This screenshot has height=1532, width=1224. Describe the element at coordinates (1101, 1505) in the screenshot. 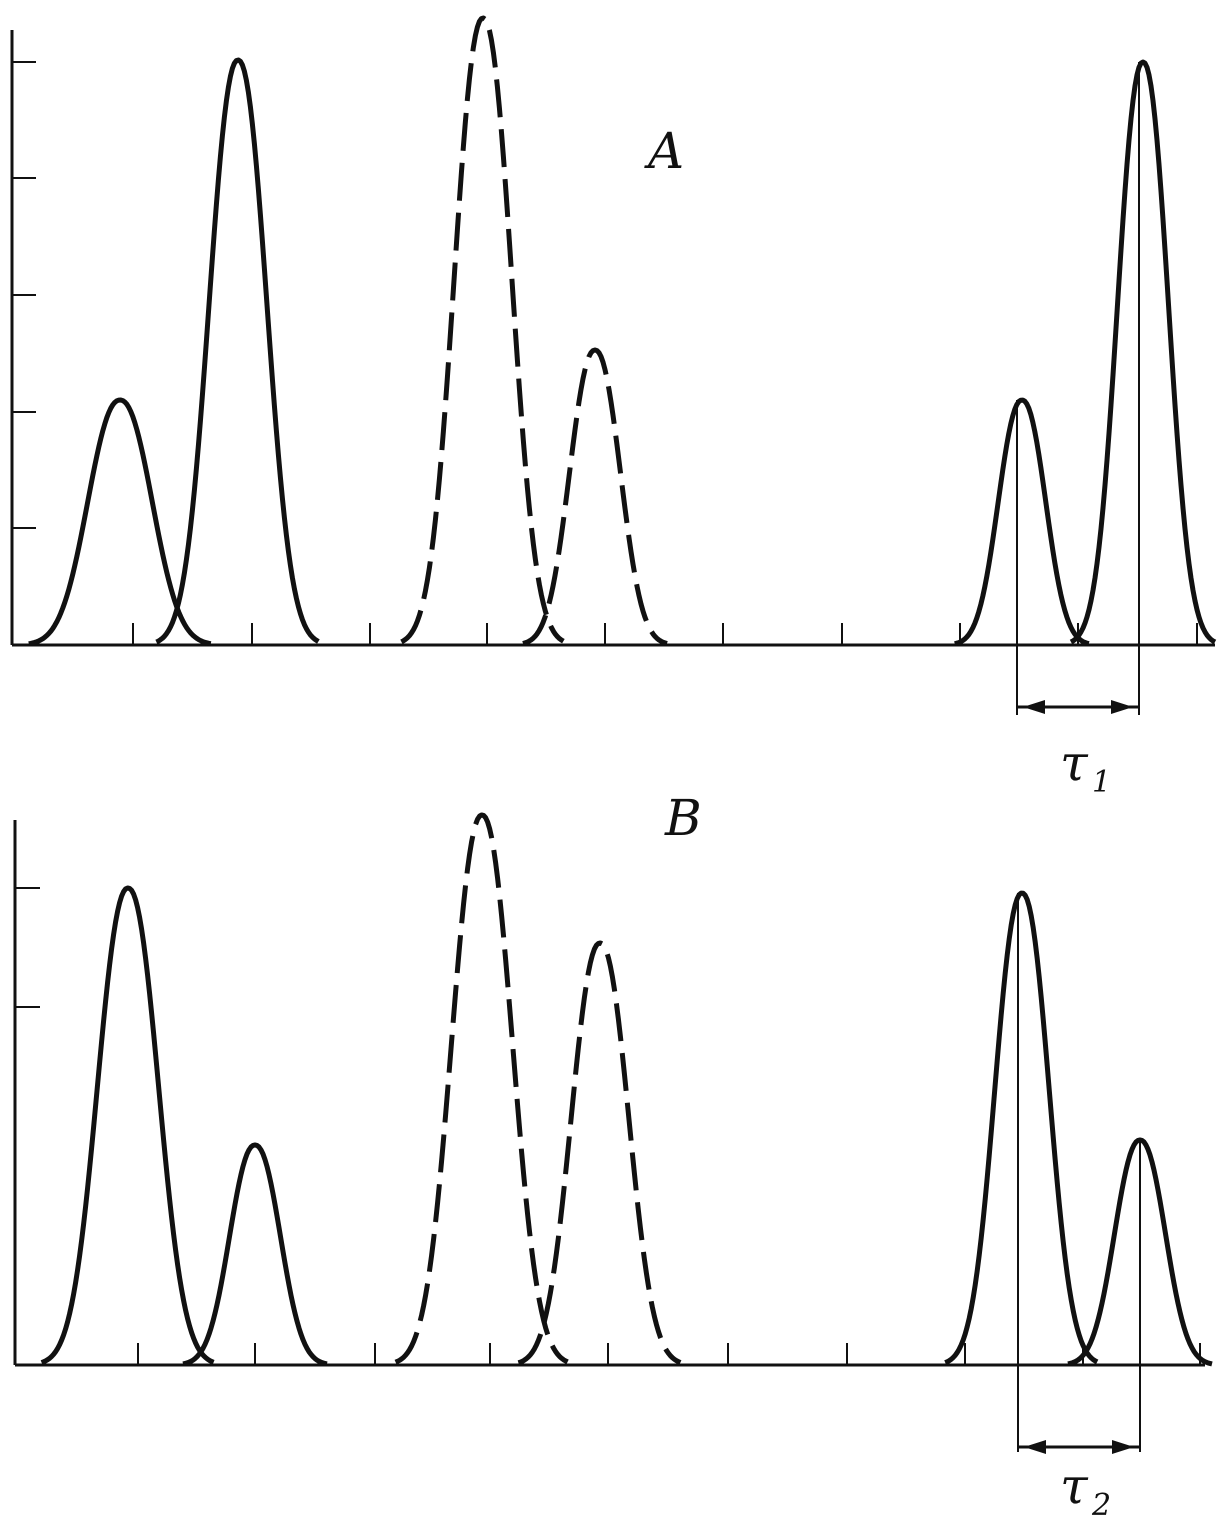

I see `interval-subscript: 2` at that location.